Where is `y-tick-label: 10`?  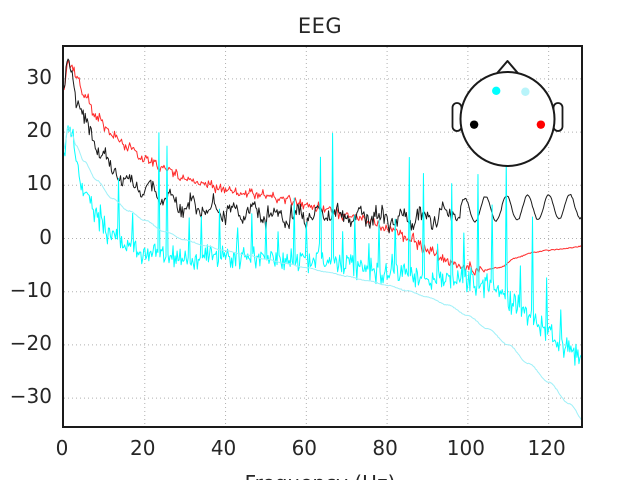
y-tick-label: 10 is located at coordinates (39, 183).